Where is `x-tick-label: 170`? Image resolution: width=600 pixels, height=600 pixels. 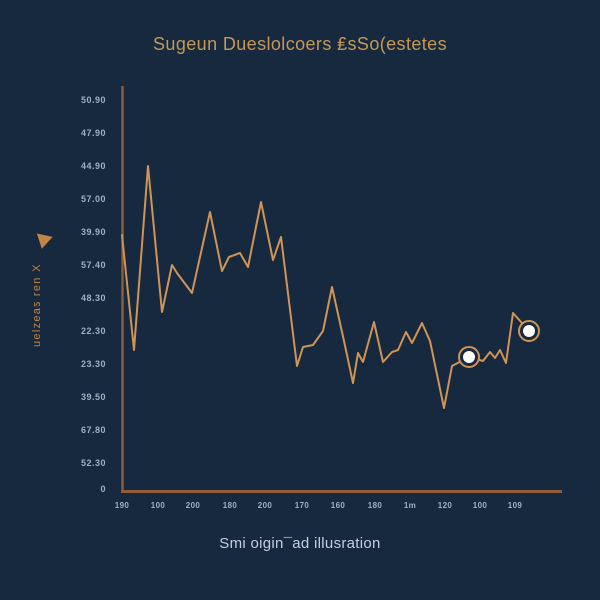 x-tick-label: 170 is located at coordinates (302, 505).